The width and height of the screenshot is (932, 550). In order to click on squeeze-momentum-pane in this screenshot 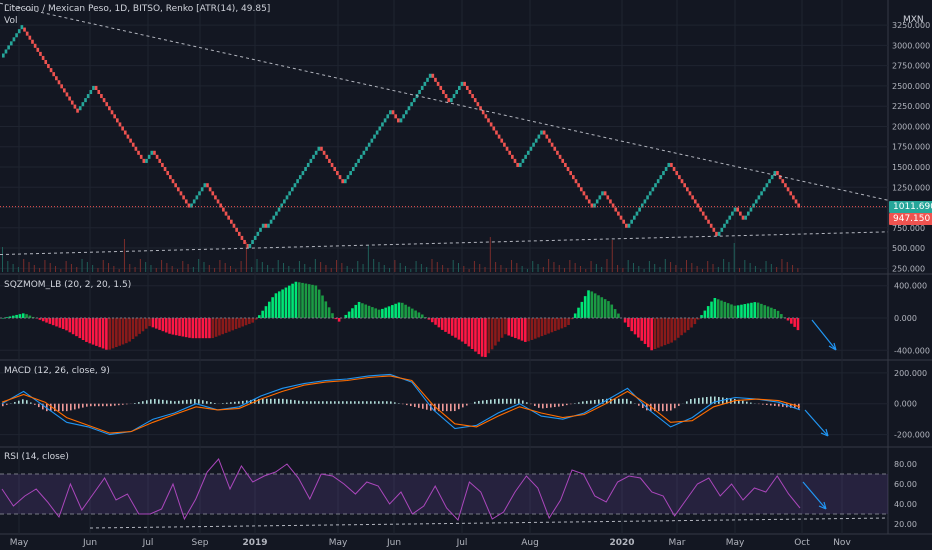, I will do `click(418, 319)`.